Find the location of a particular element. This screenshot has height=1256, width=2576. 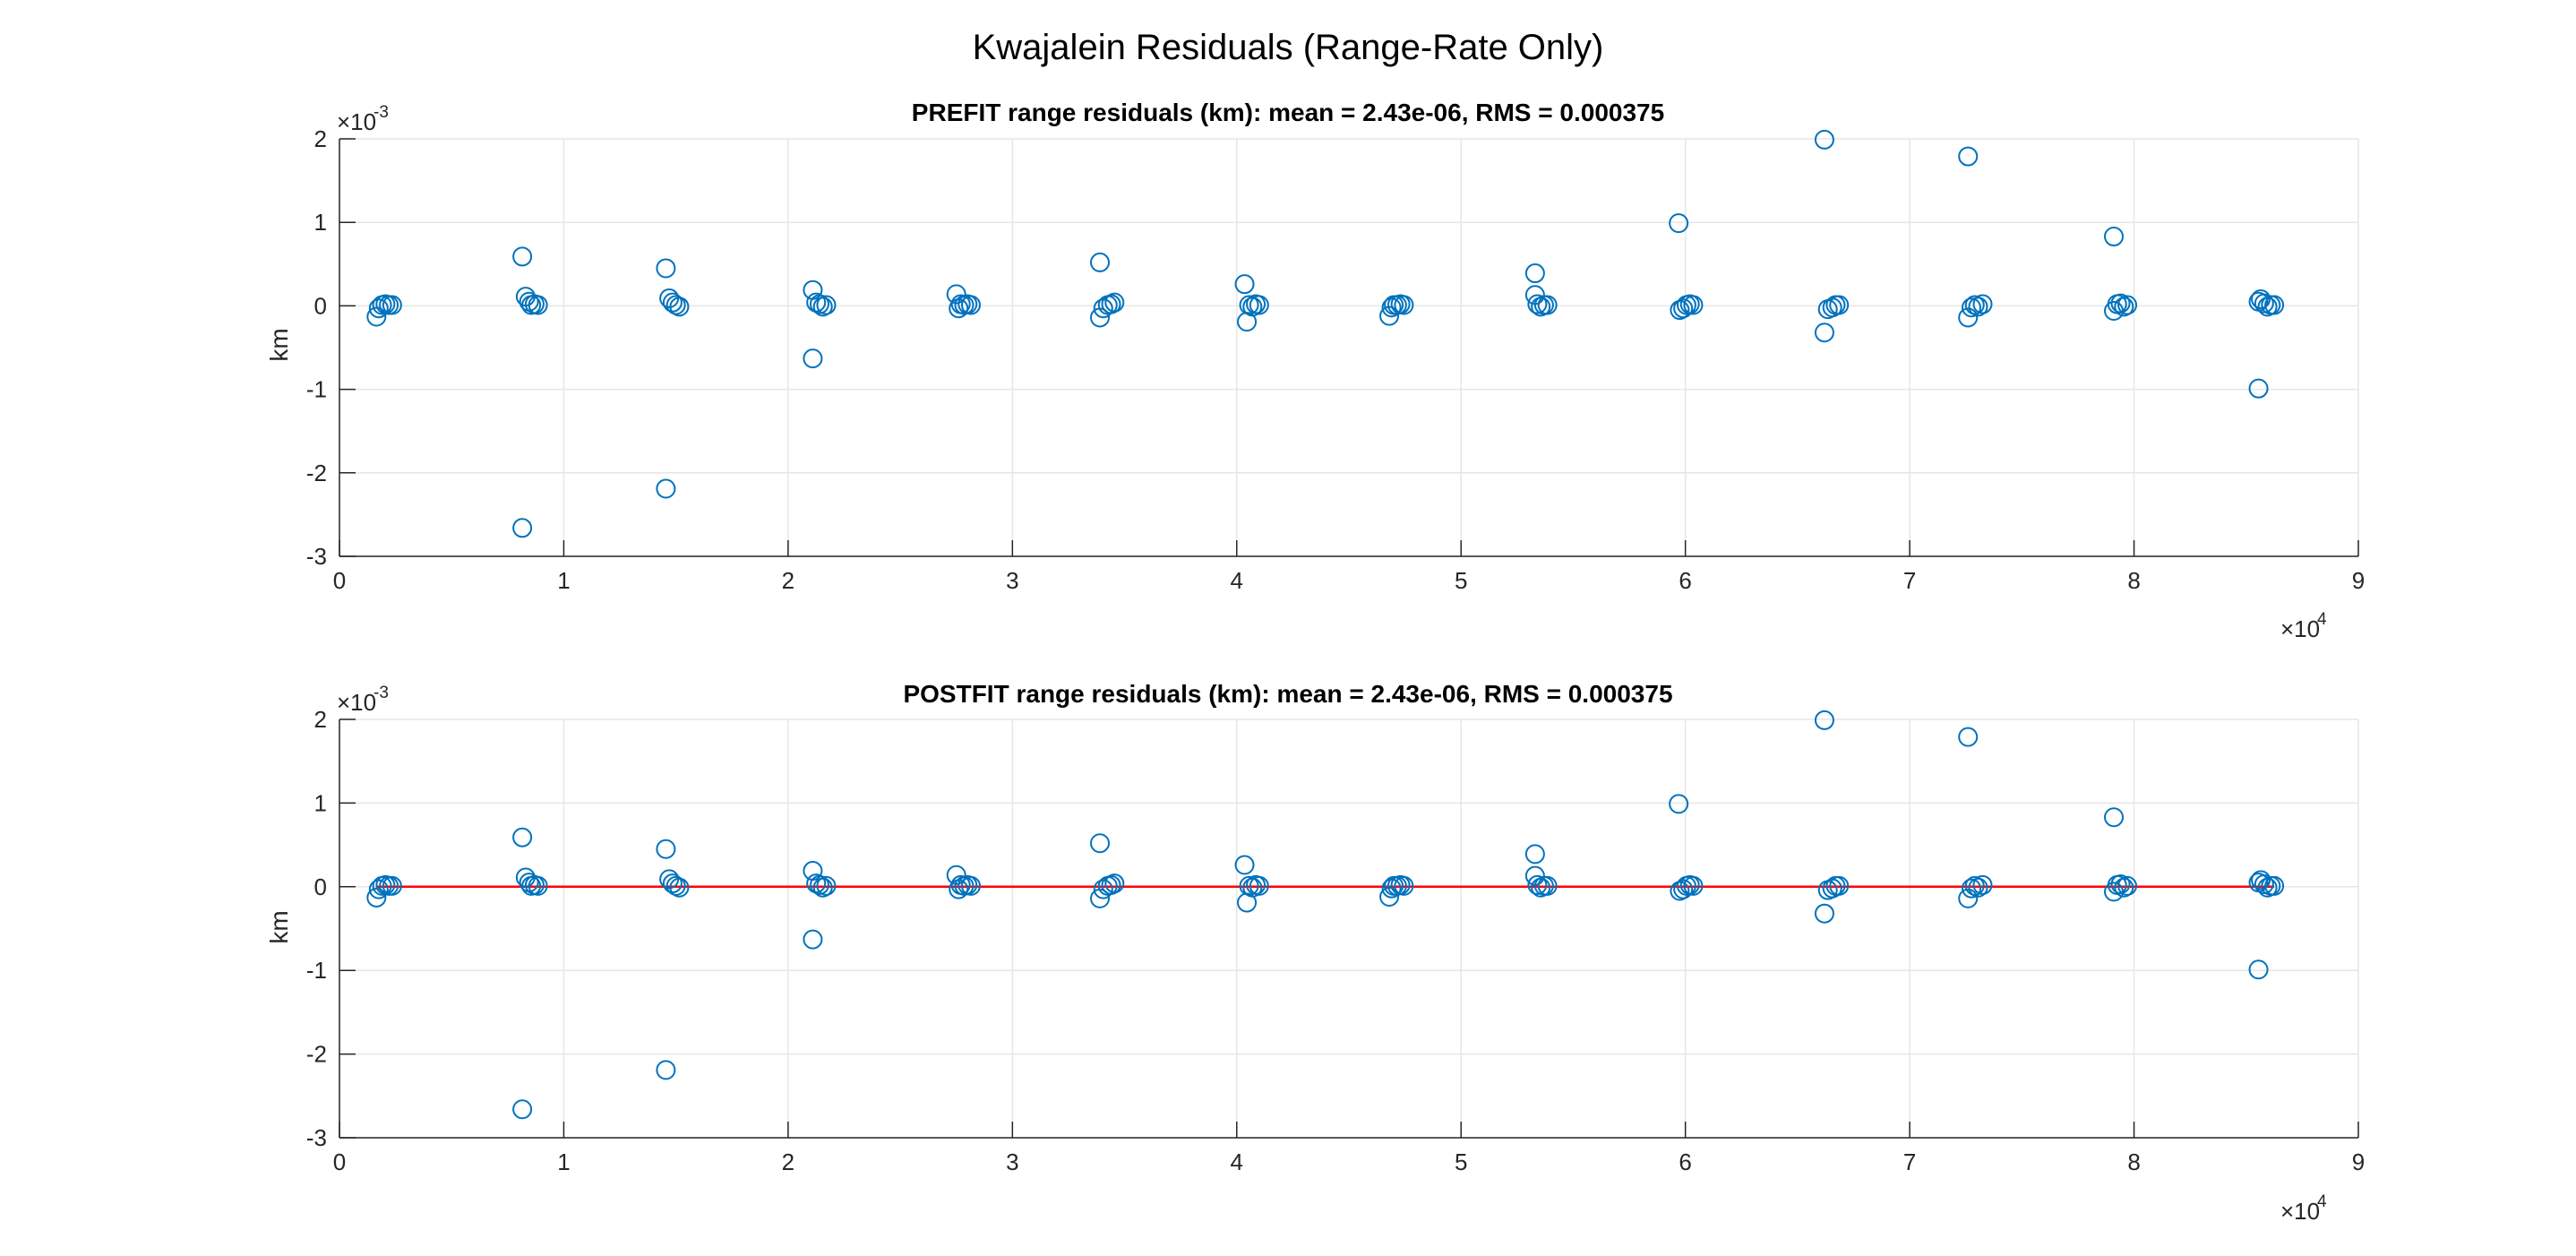

postfit-x-exponent: 4 is located at coordinates (2322, 1201).